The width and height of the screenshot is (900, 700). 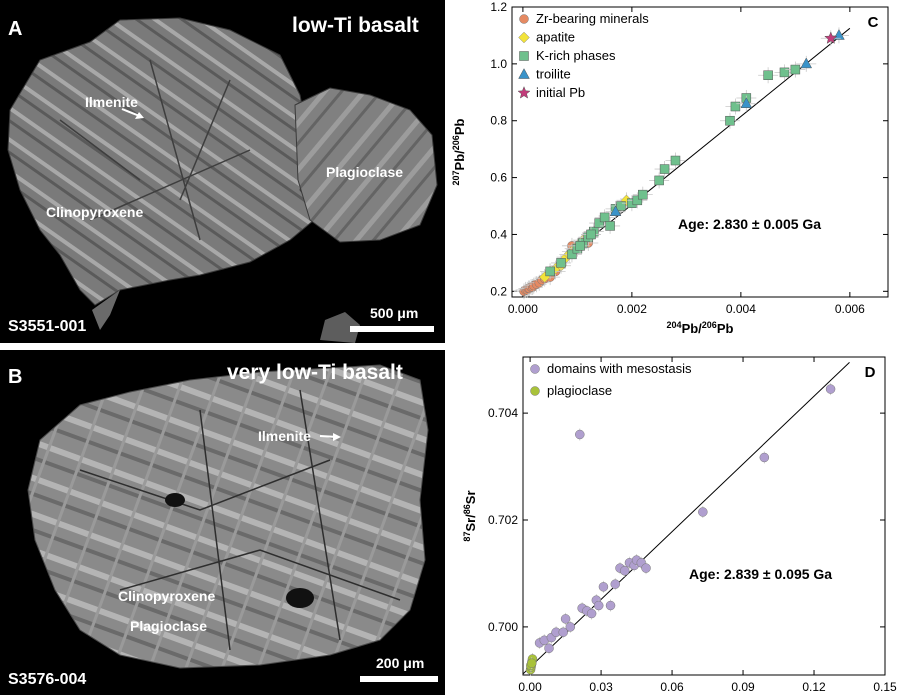 What do you see at coordinates (399, 679) in the screenshot?
I see `scale-bar-b` at bounding box center [399, 679].